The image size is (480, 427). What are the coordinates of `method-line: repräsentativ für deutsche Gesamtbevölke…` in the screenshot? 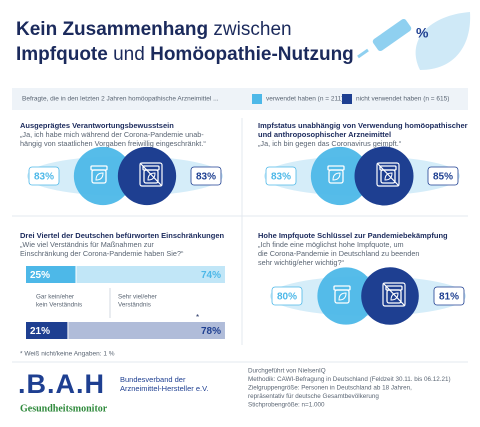 It's located at (313, 396).